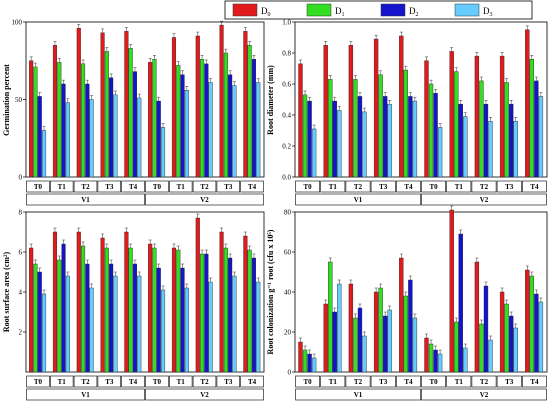 The width and height of the screenshot is (550, 402). Describe the element at coordinates (481, 348) in the screenshot. I see `bar-D1-T2` at that location.